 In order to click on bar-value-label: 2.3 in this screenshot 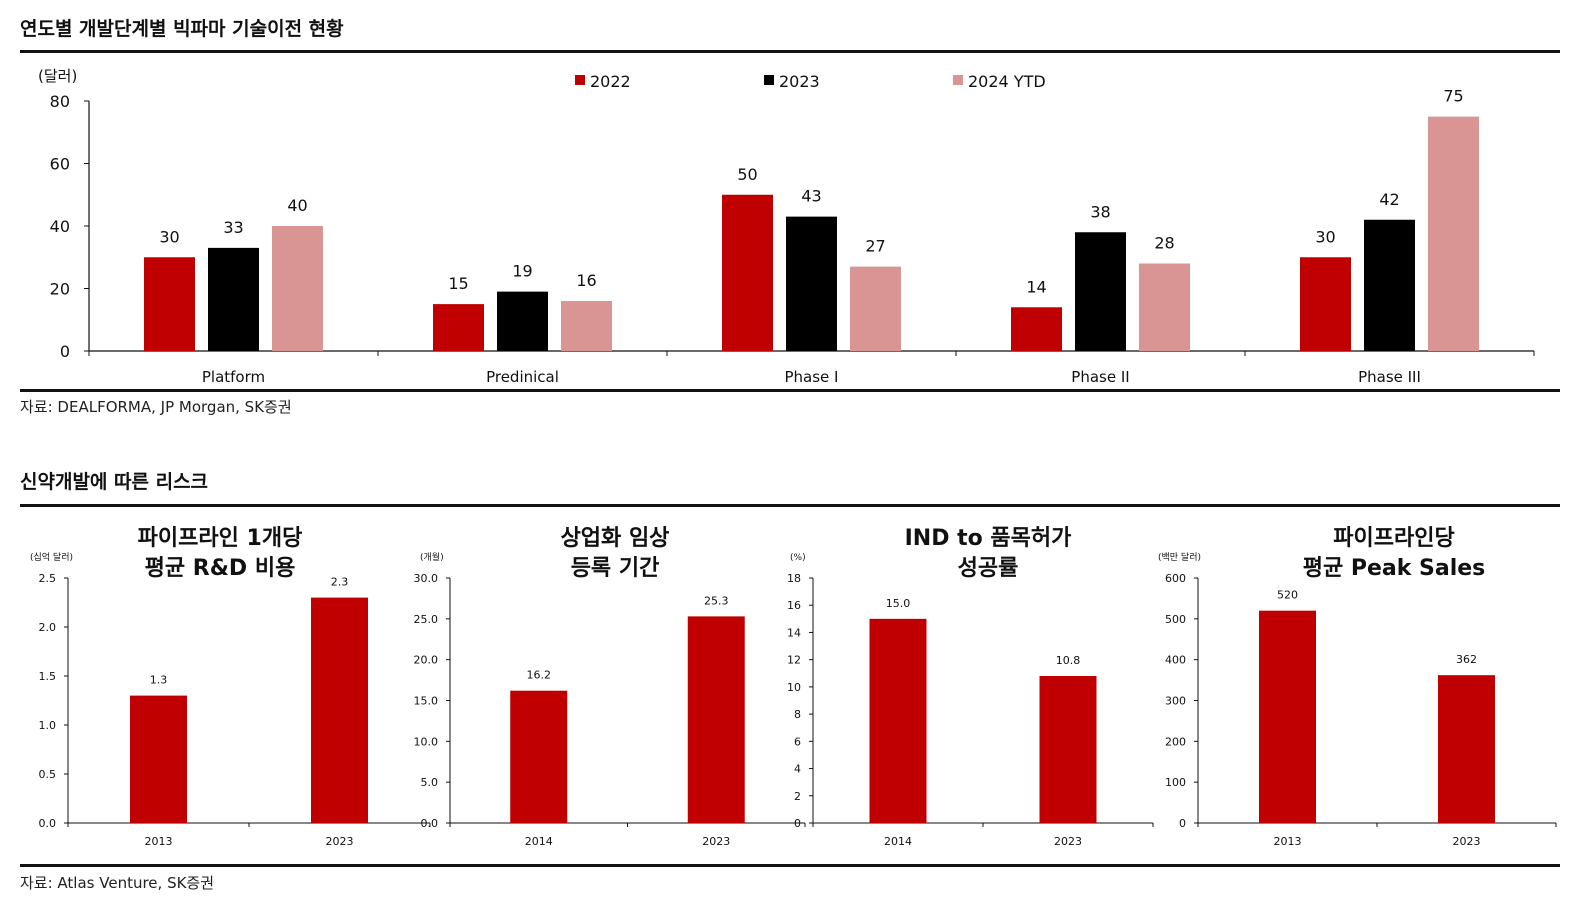, I will do `click(340, 582)`.